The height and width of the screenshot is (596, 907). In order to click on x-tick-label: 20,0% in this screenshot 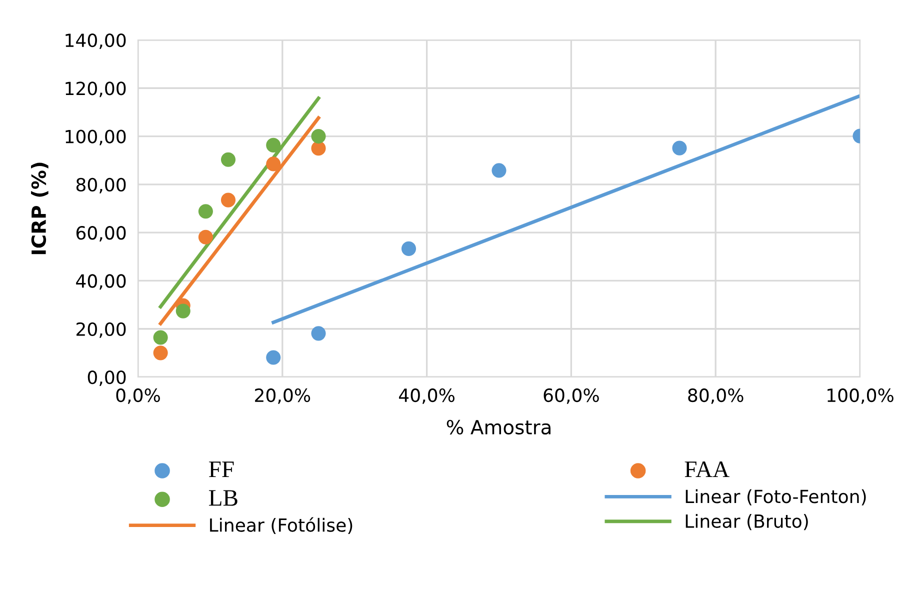, I will do `click(282, 396)`.